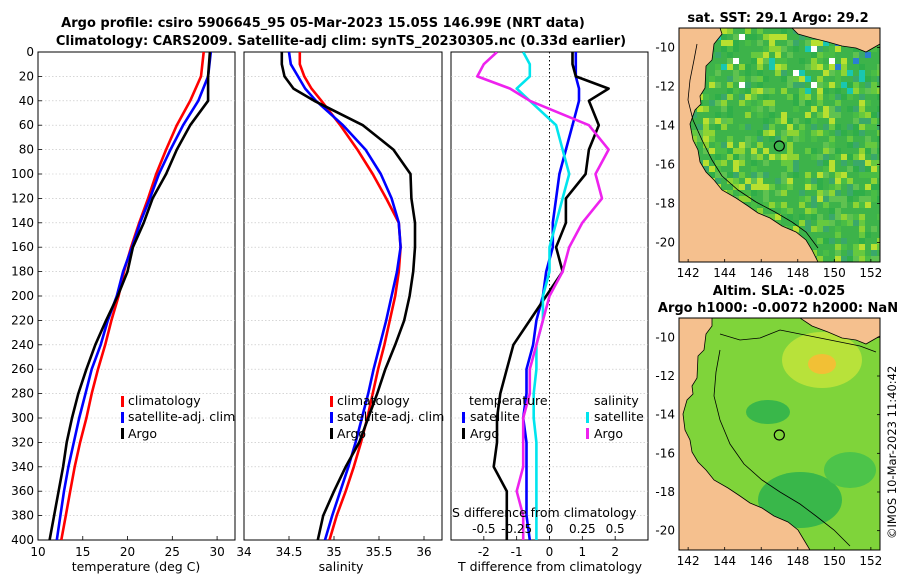 This screenshot has height=580, width=900. Describe the element at coordinates (122, 417) in the screenshot. I see `legend-swatch-satellite` at that location.